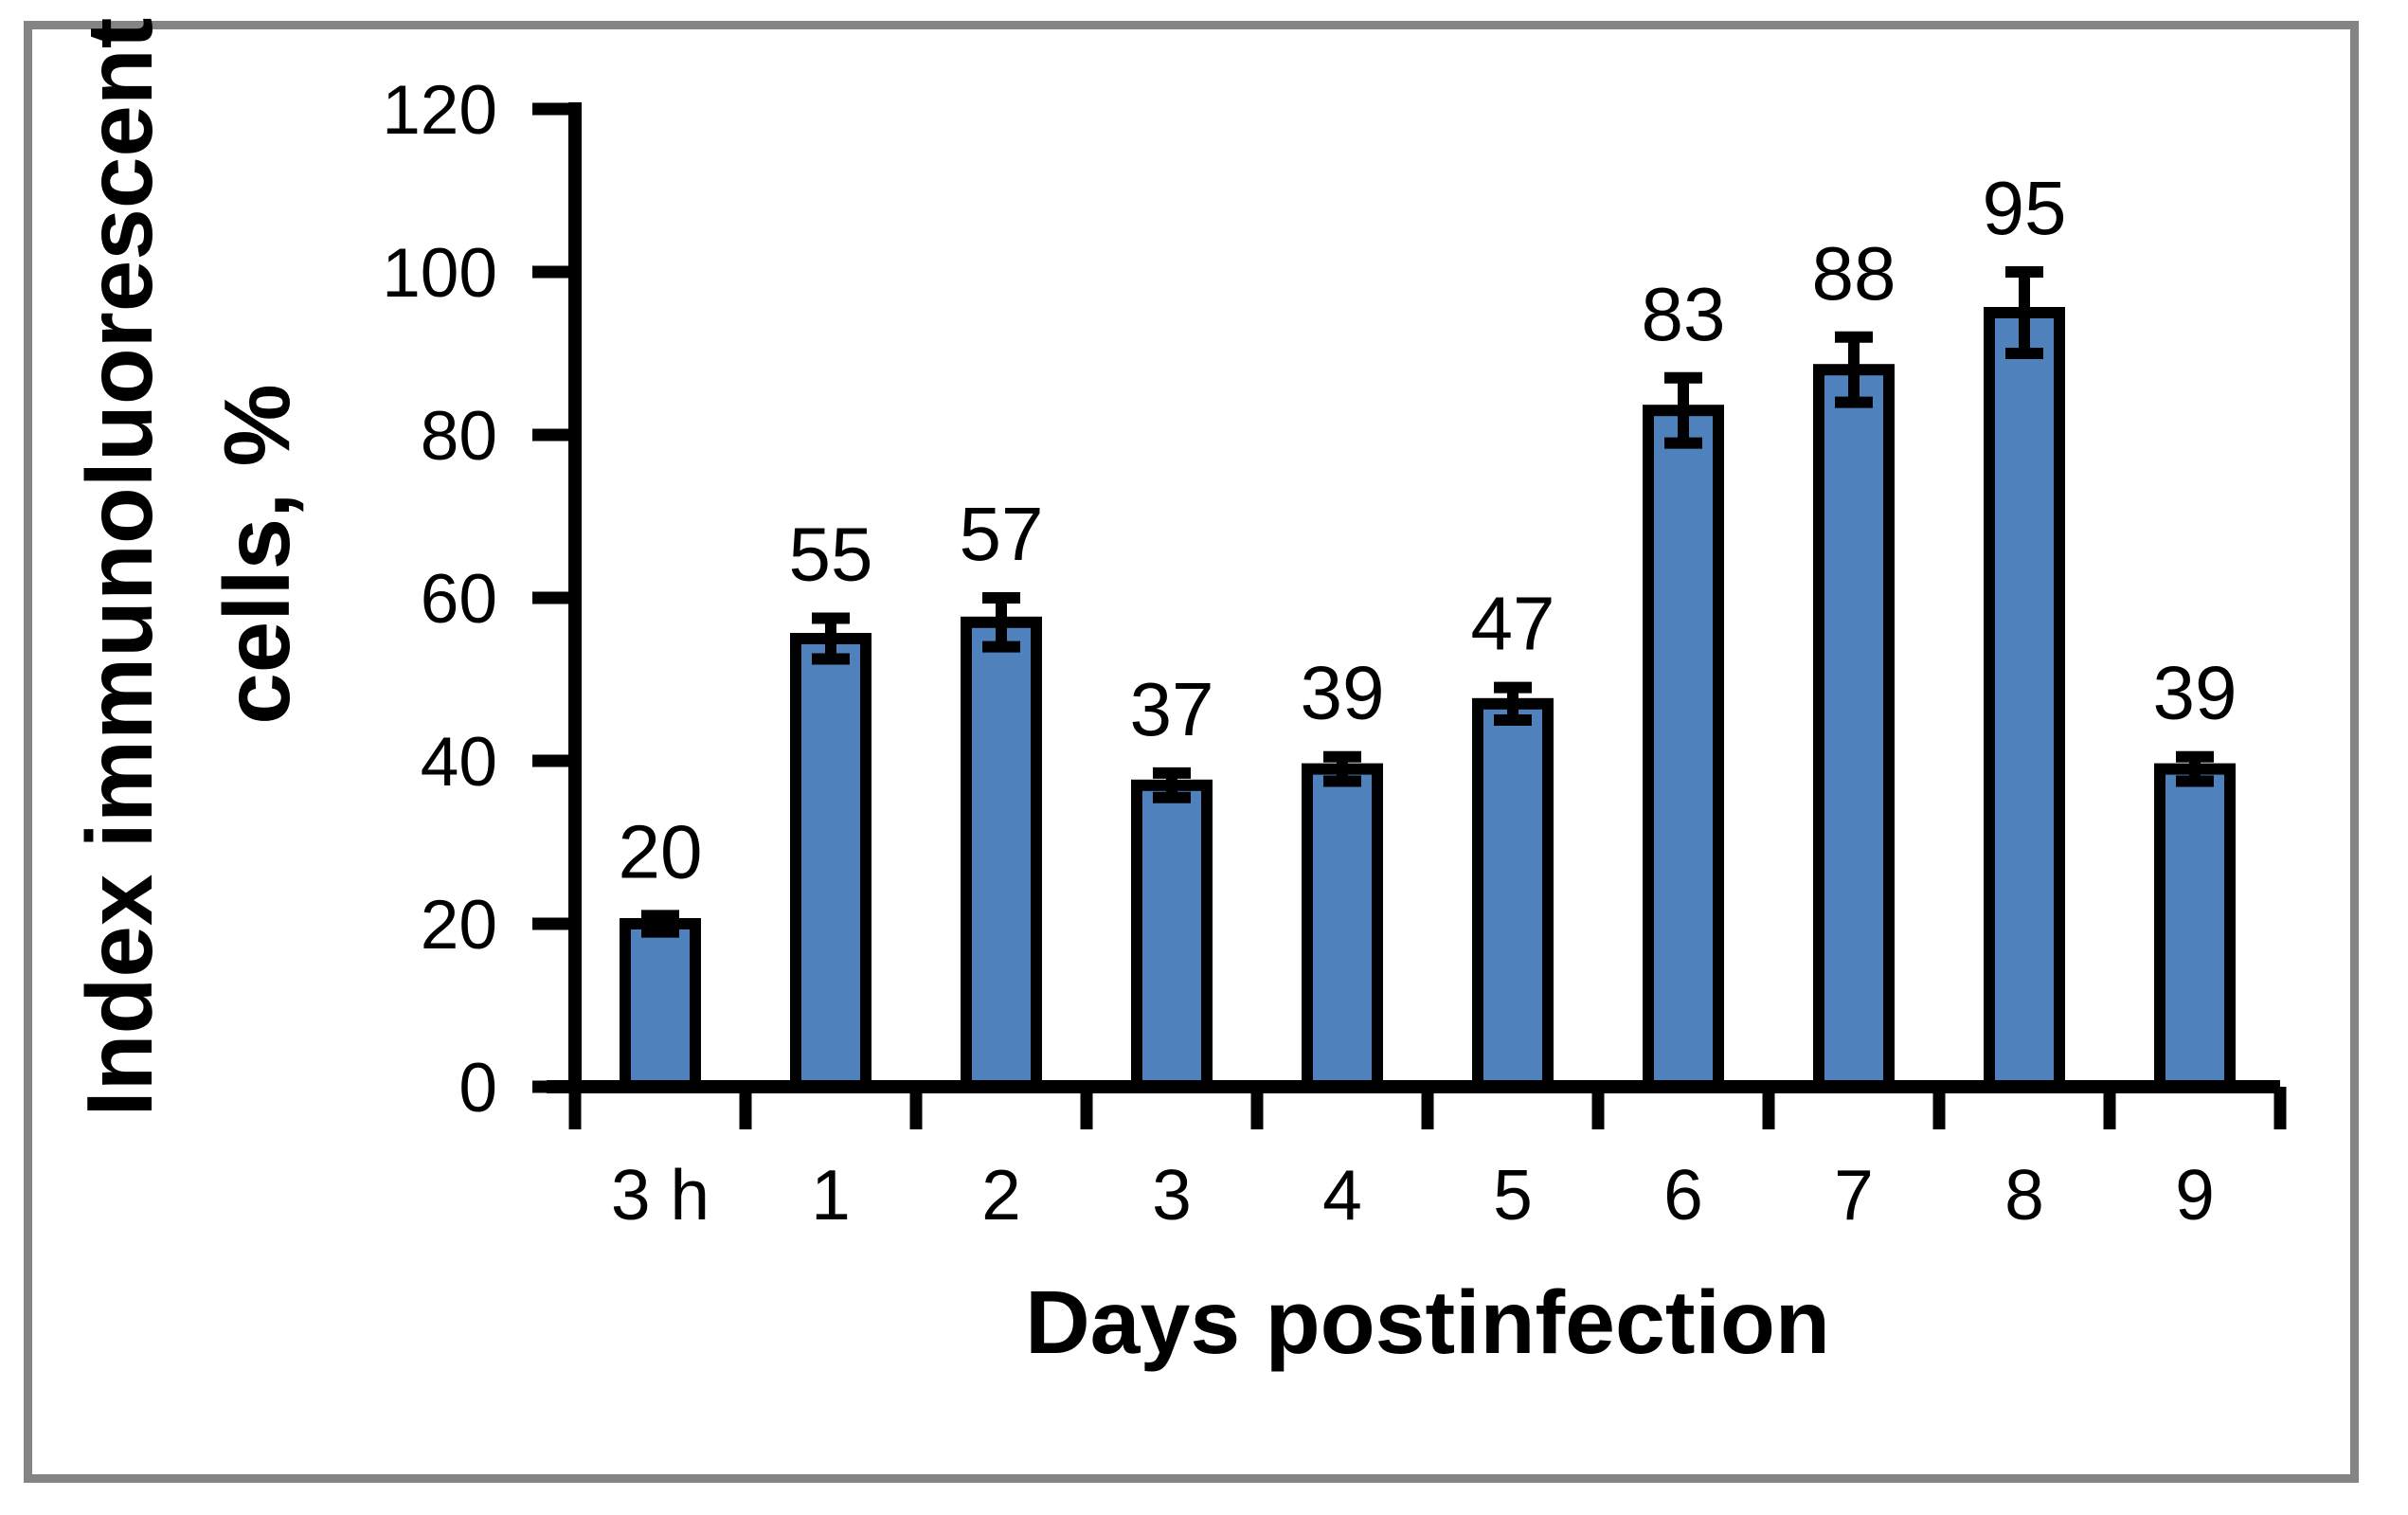 Image resolution: width=2408 pixels, height=1515 pixels. I want to click on y-axis-tick-label: 20, so click(459, 925).